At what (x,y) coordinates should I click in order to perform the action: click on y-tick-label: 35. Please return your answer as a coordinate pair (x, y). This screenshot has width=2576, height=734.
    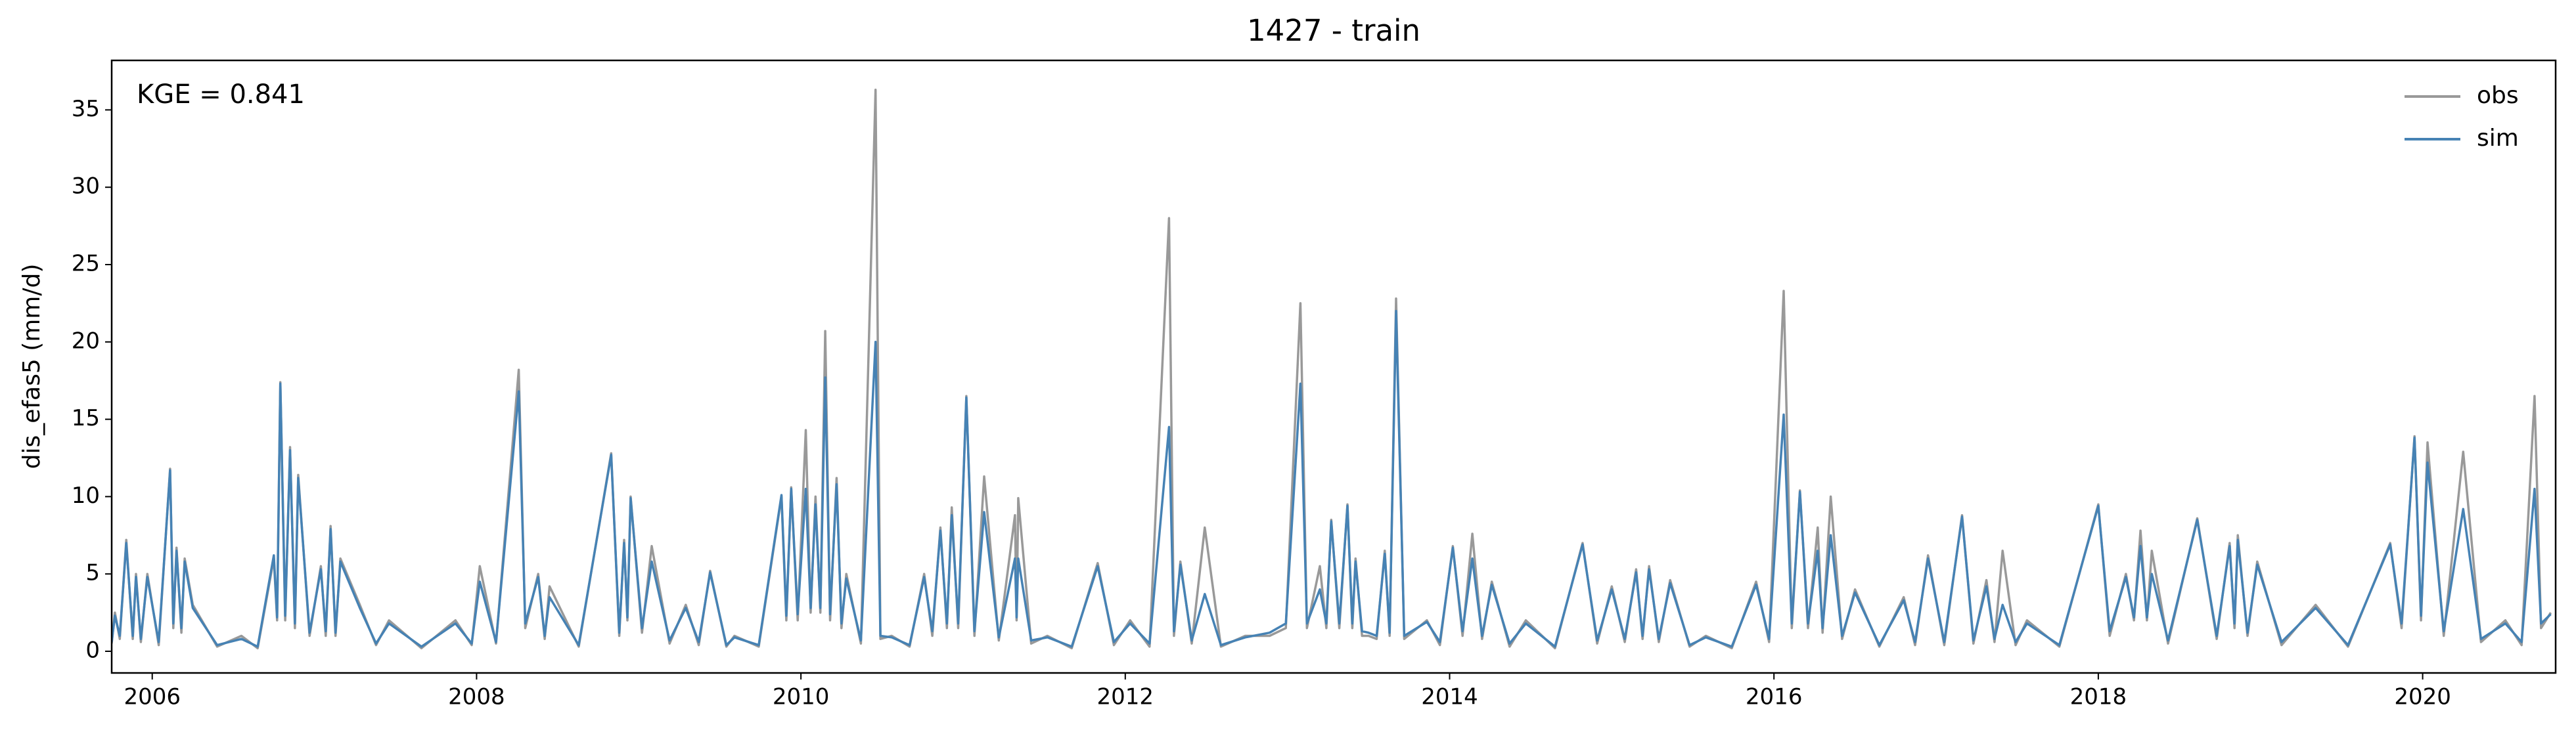
    Looking at the image, I should click on (86, 109).